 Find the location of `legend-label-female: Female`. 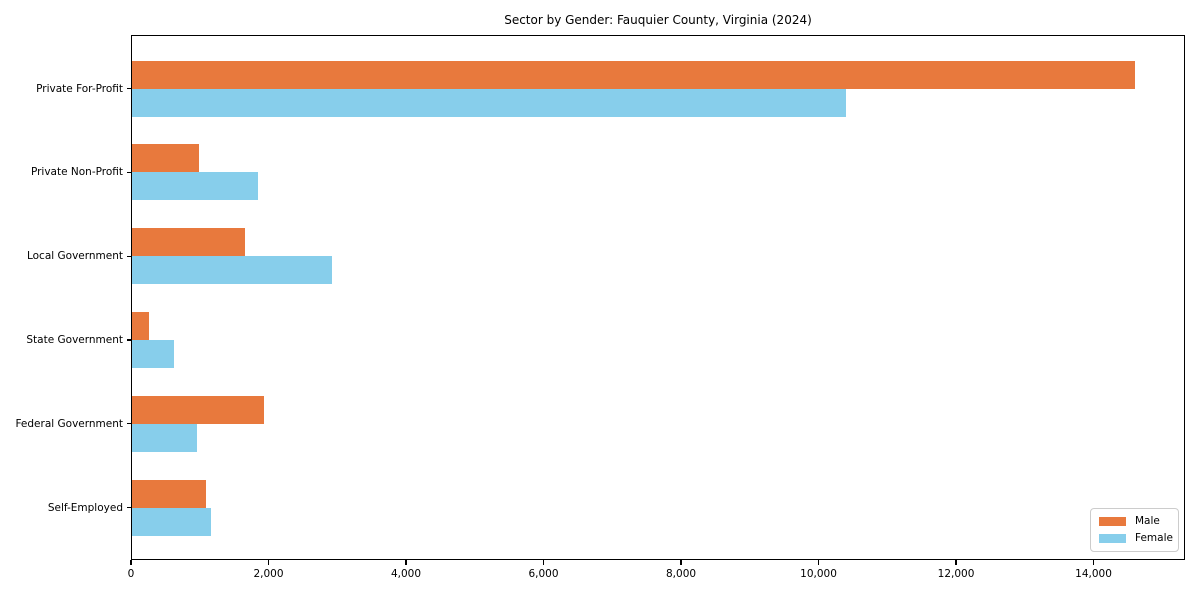

legend-label-female: Female is located at coordinates (1154, 538).